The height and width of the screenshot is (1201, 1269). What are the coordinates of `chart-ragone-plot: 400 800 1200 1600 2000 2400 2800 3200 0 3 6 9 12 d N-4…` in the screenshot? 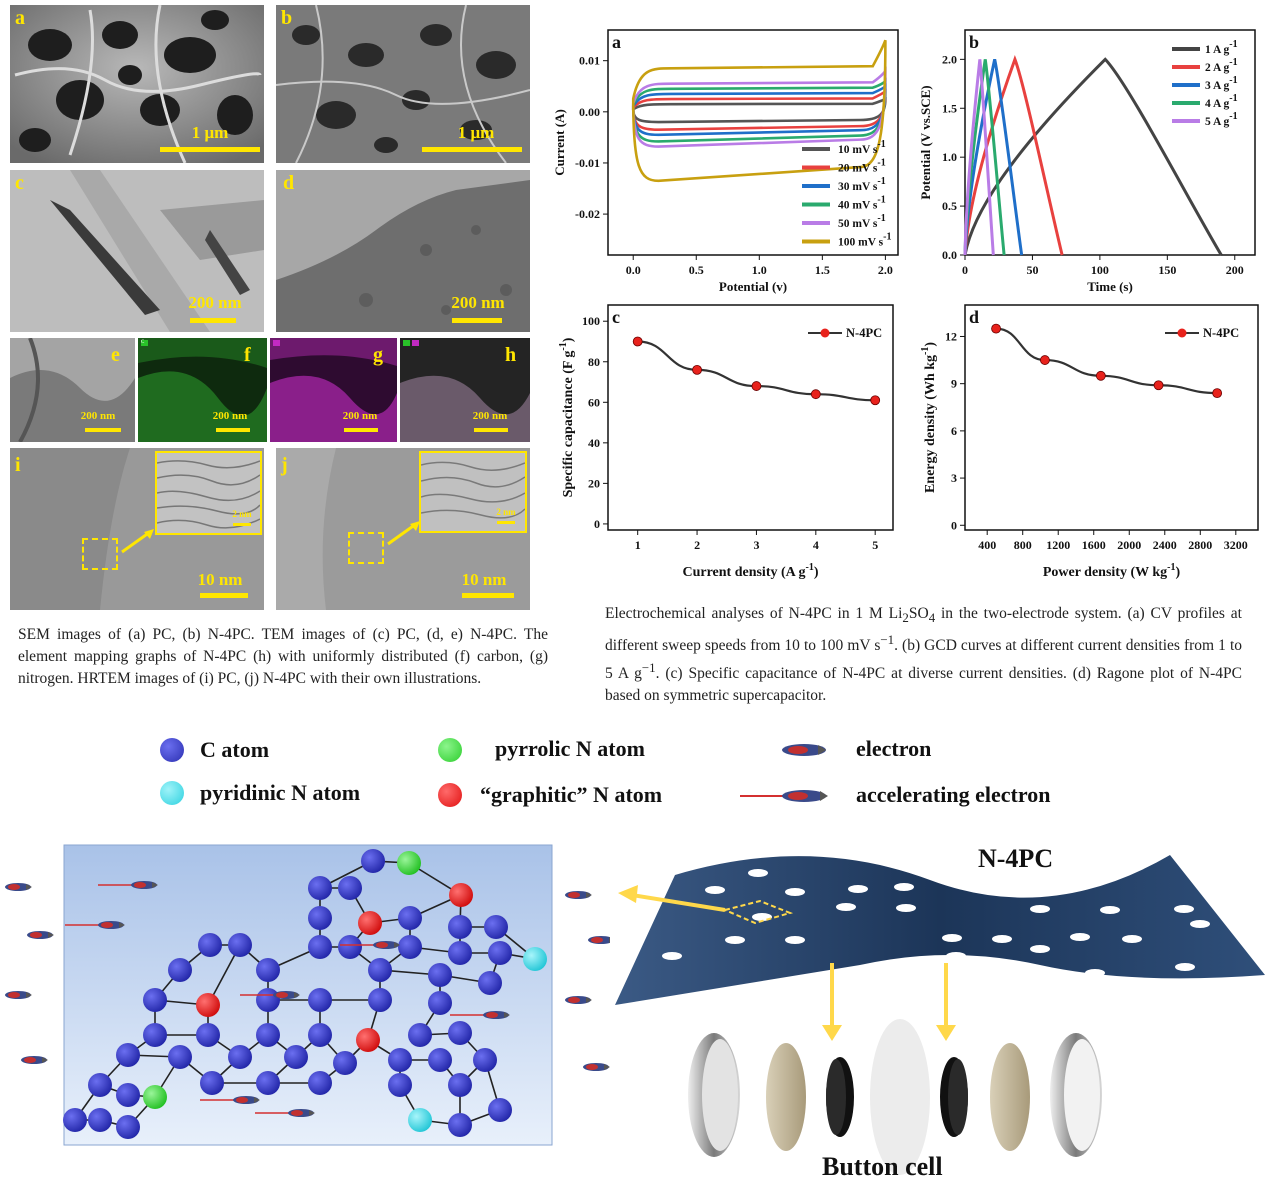 It's located at (1089, 442).